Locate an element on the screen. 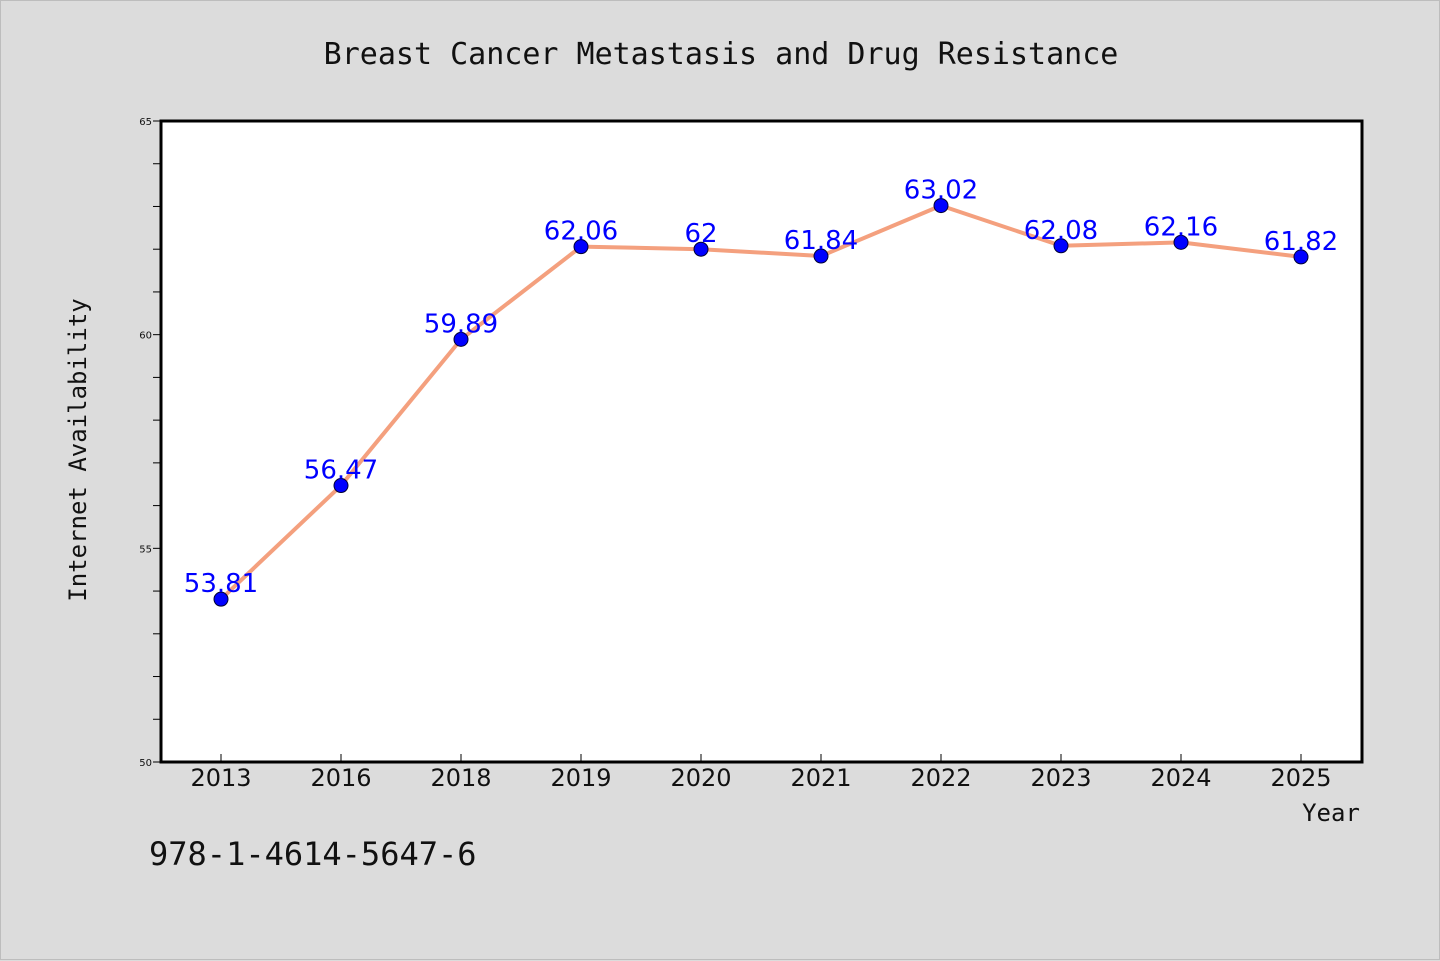 The height and width of the screenshot is (961, 1440). x-axis: 2013 2016 2018 2019 2020 2021 2022 2023 2024 2025 is located at coordinates (761, 773).